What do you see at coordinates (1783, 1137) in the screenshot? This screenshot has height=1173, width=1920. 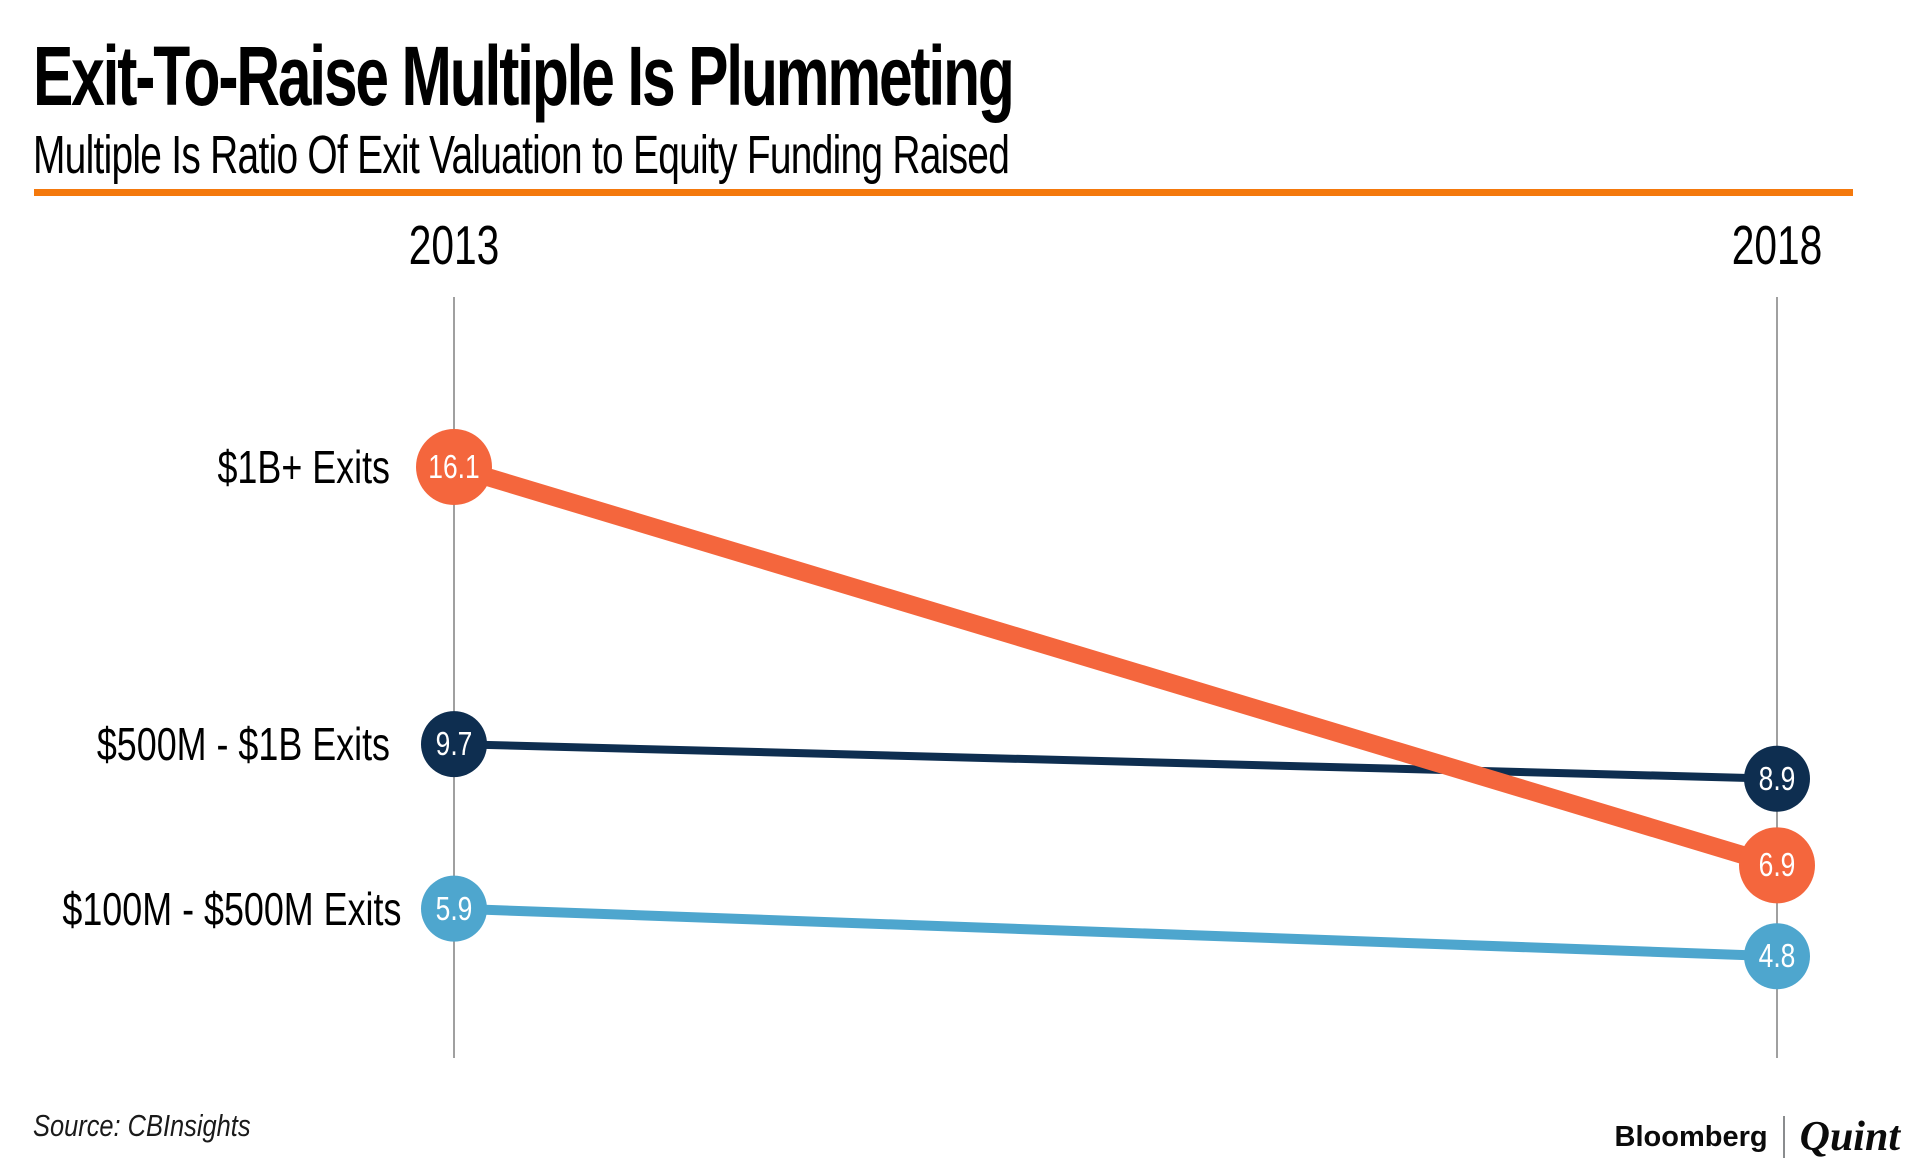 I see `logo-divider-bar` at bounding box center [1783, 1137].